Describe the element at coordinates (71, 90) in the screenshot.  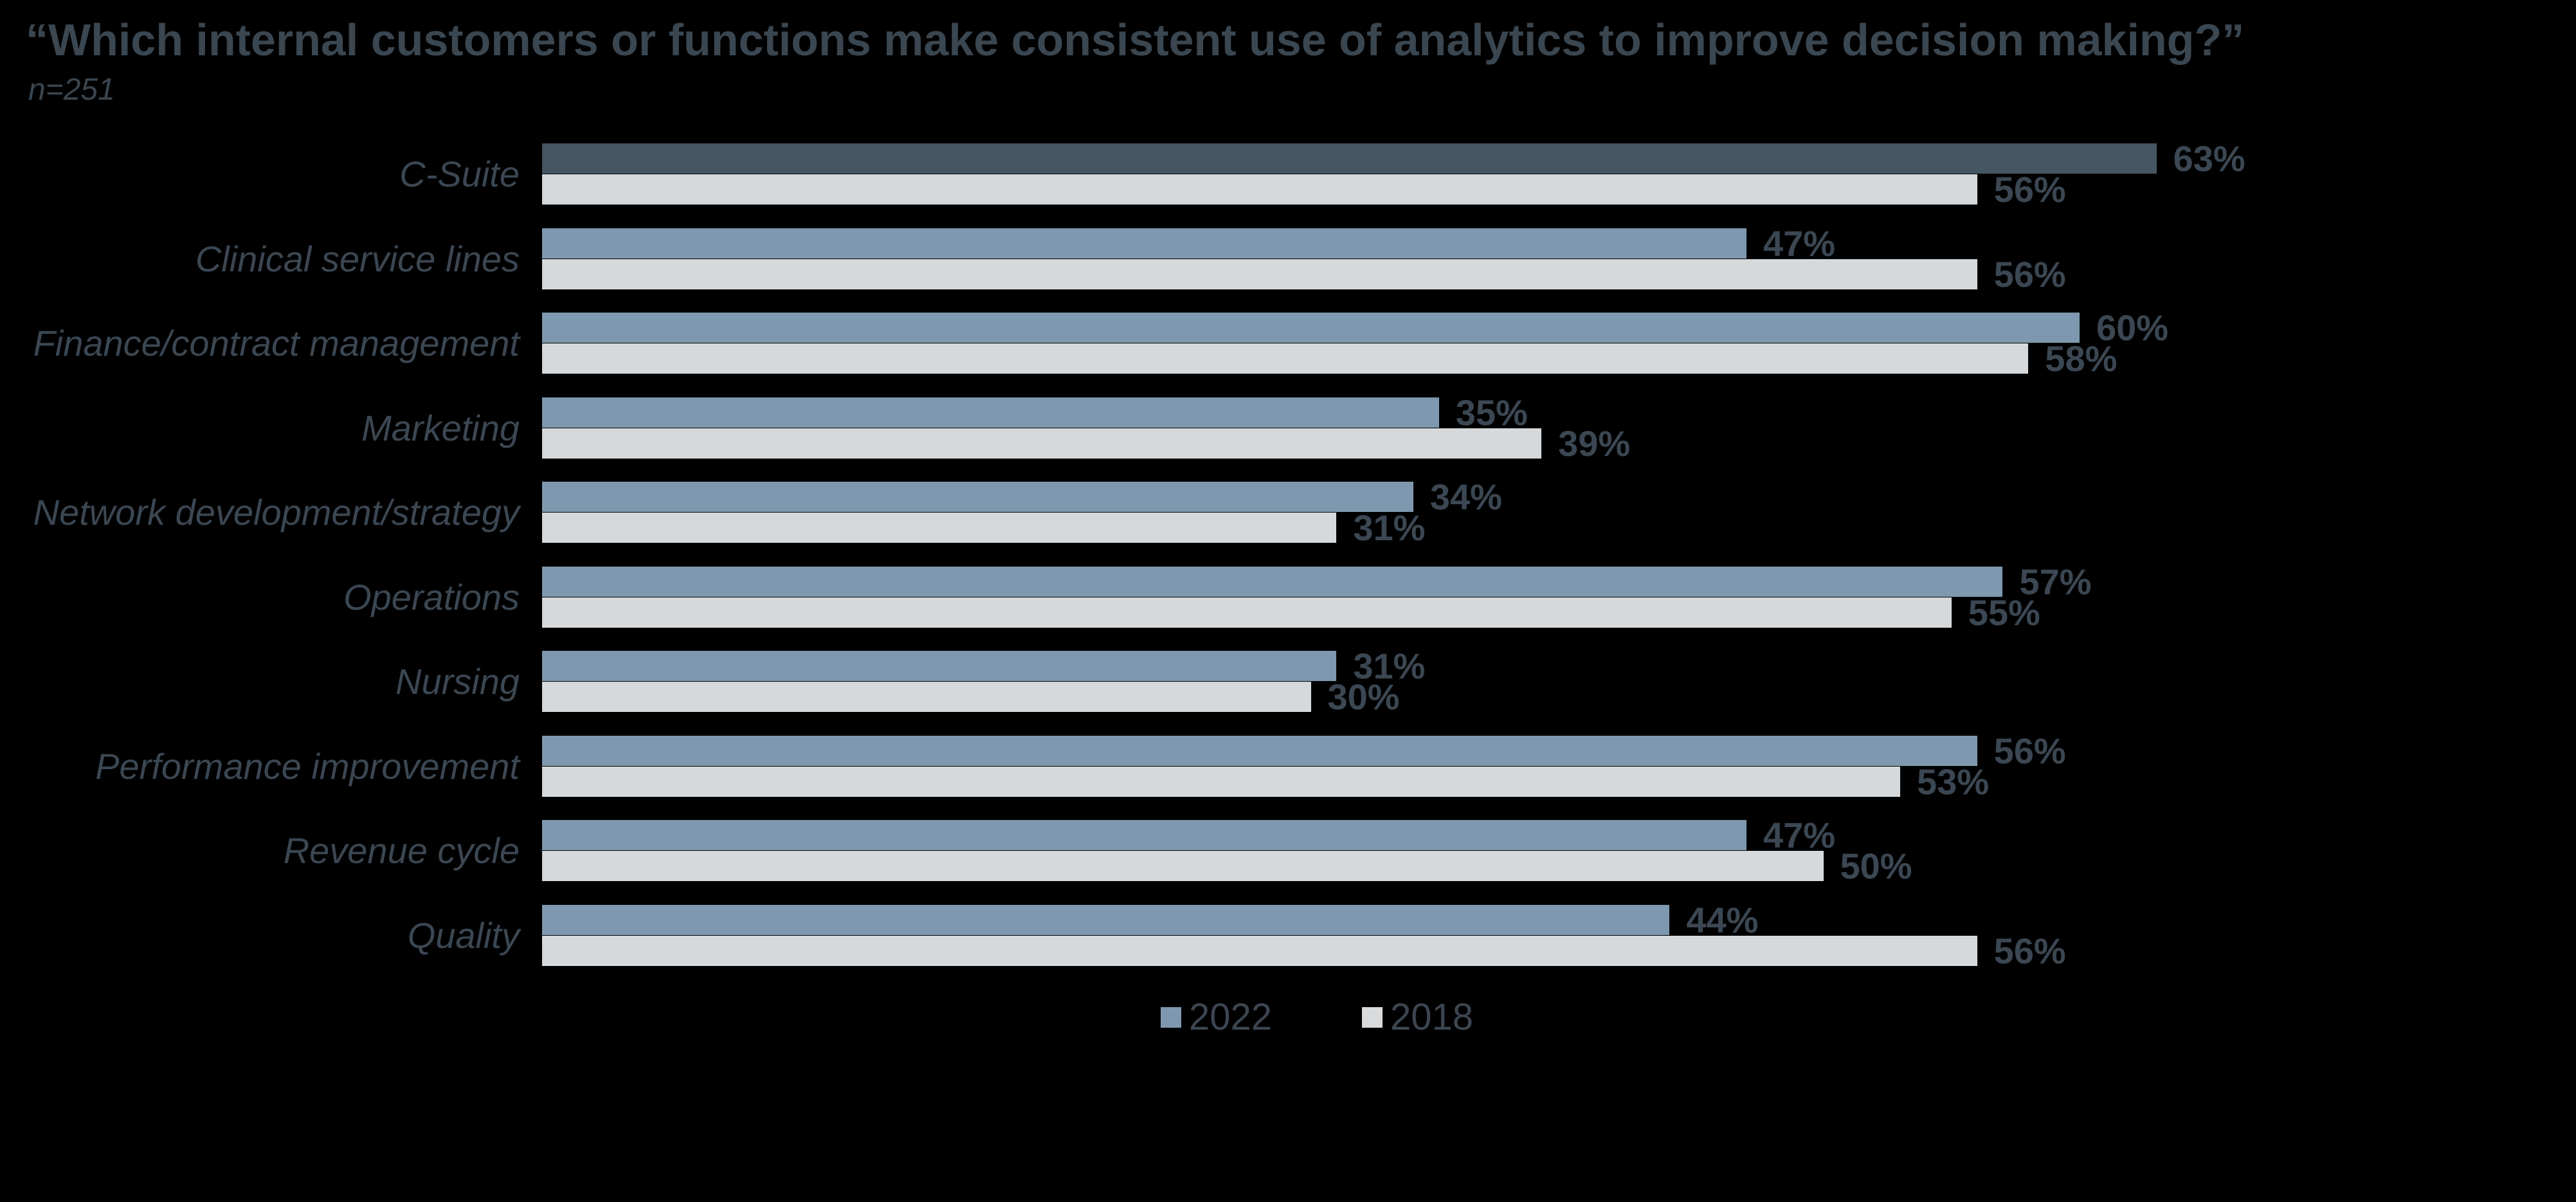
I see `sample-size-note: n=251` at that location.